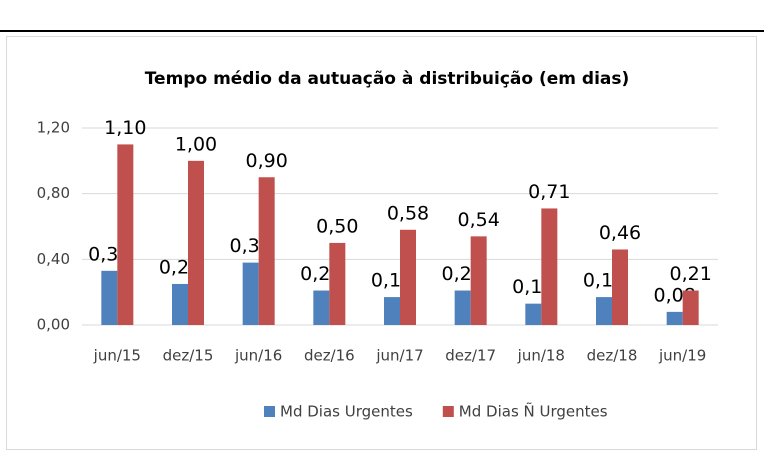 Image resolution: width=764 pixels, height=455 pixels. What do you see at coordinates (620, 233) in the screenshot?
I see `value-label: 0,46` at bounding box center [620, 233].